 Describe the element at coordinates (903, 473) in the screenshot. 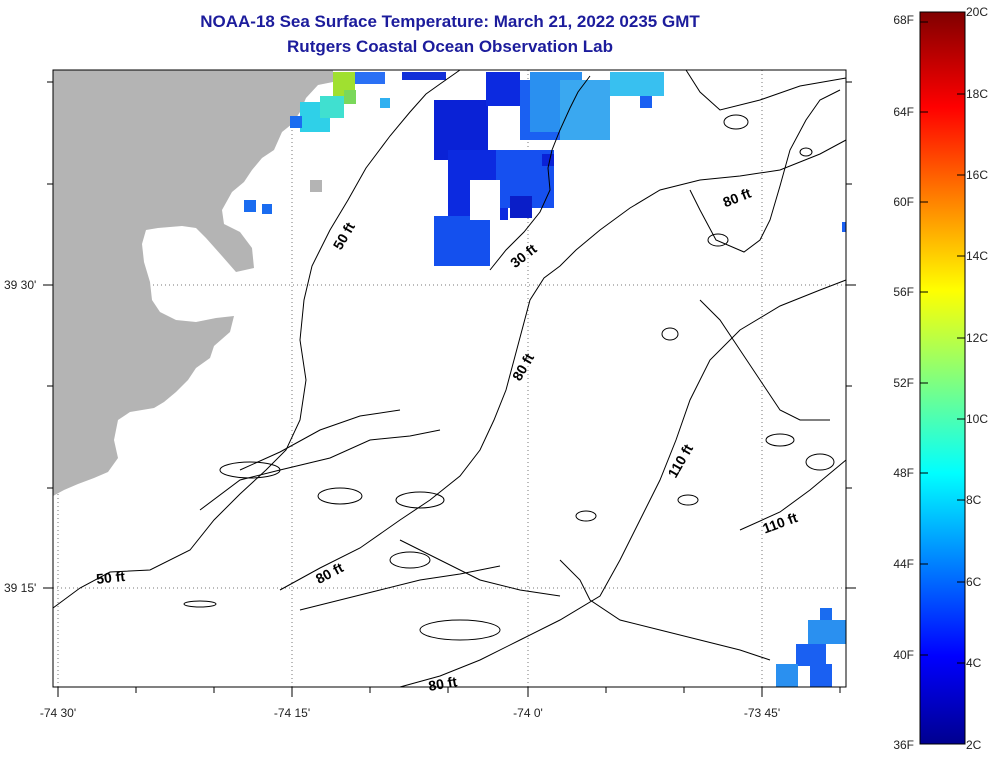

I see `colorbar-f-48: 48F` at that location.